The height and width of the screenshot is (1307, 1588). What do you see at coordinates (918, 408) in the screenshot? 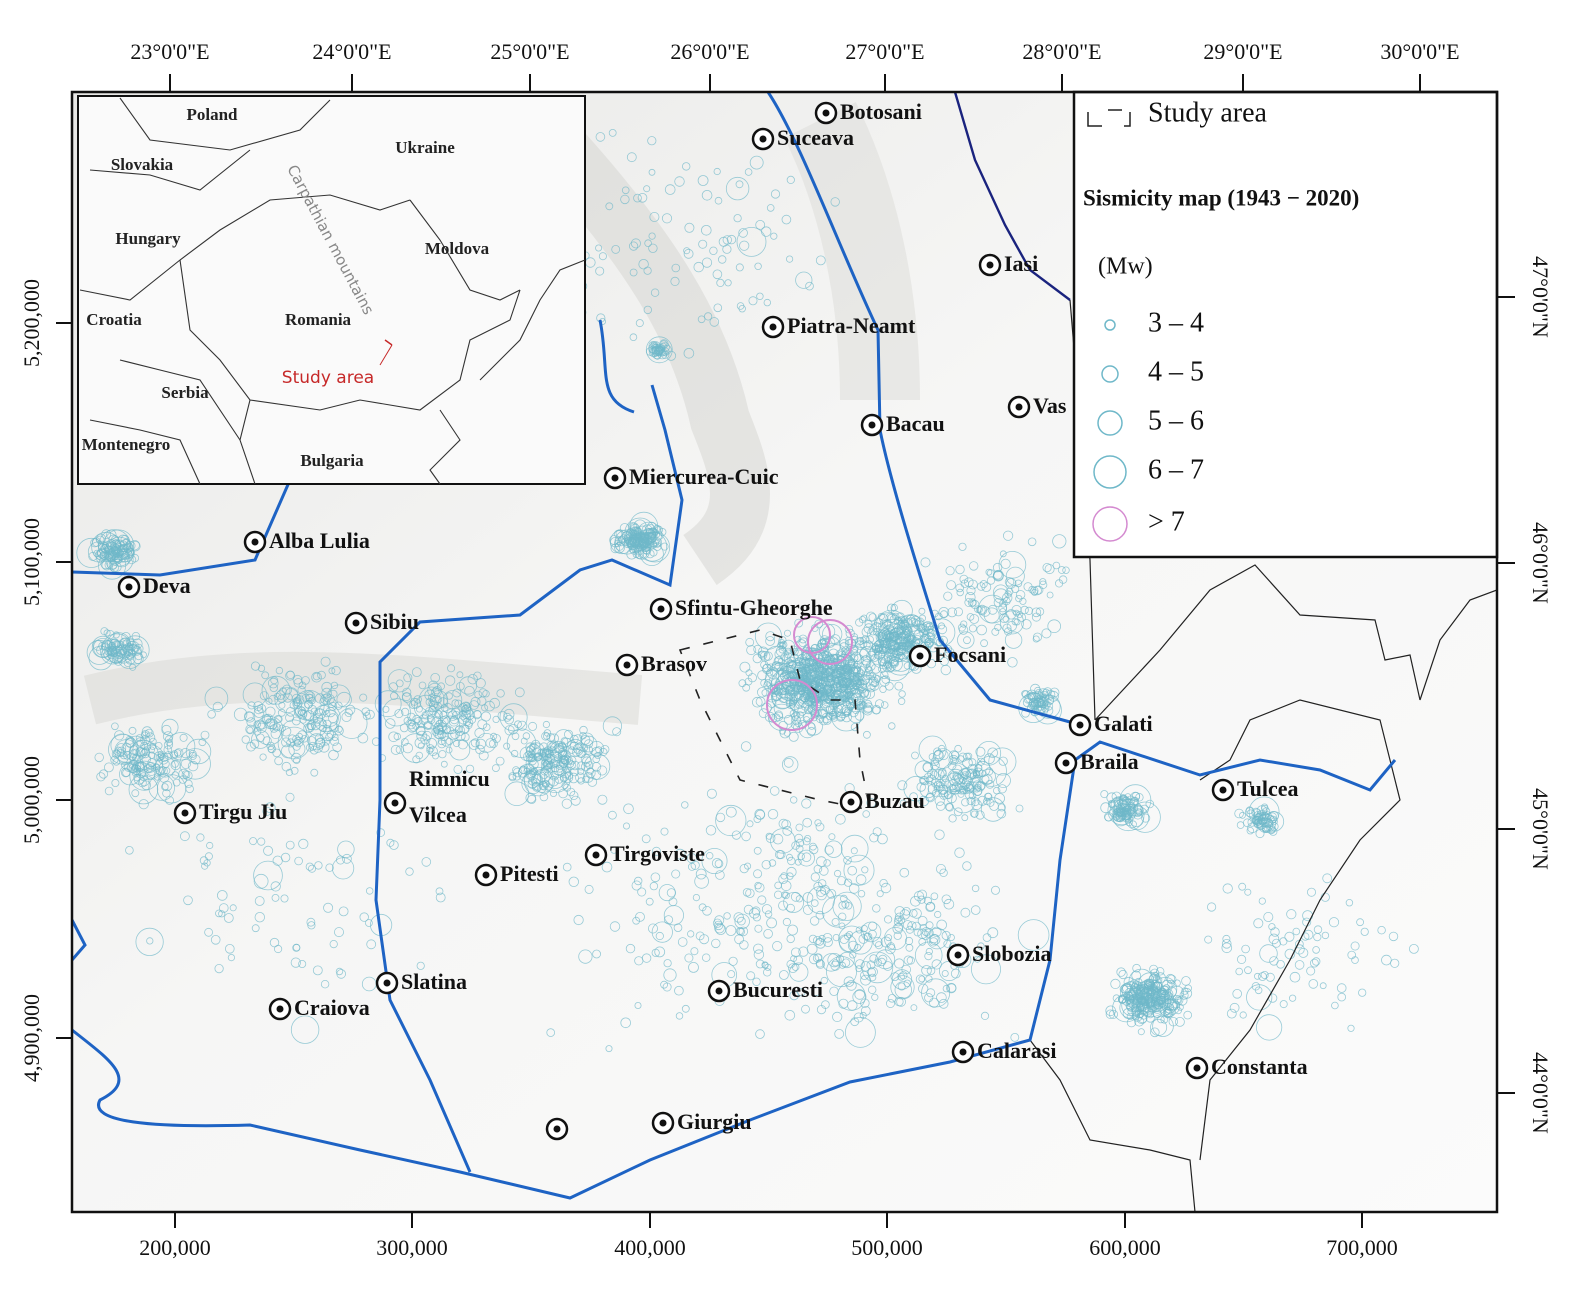
I see `river` at bounding box center [918, 408].